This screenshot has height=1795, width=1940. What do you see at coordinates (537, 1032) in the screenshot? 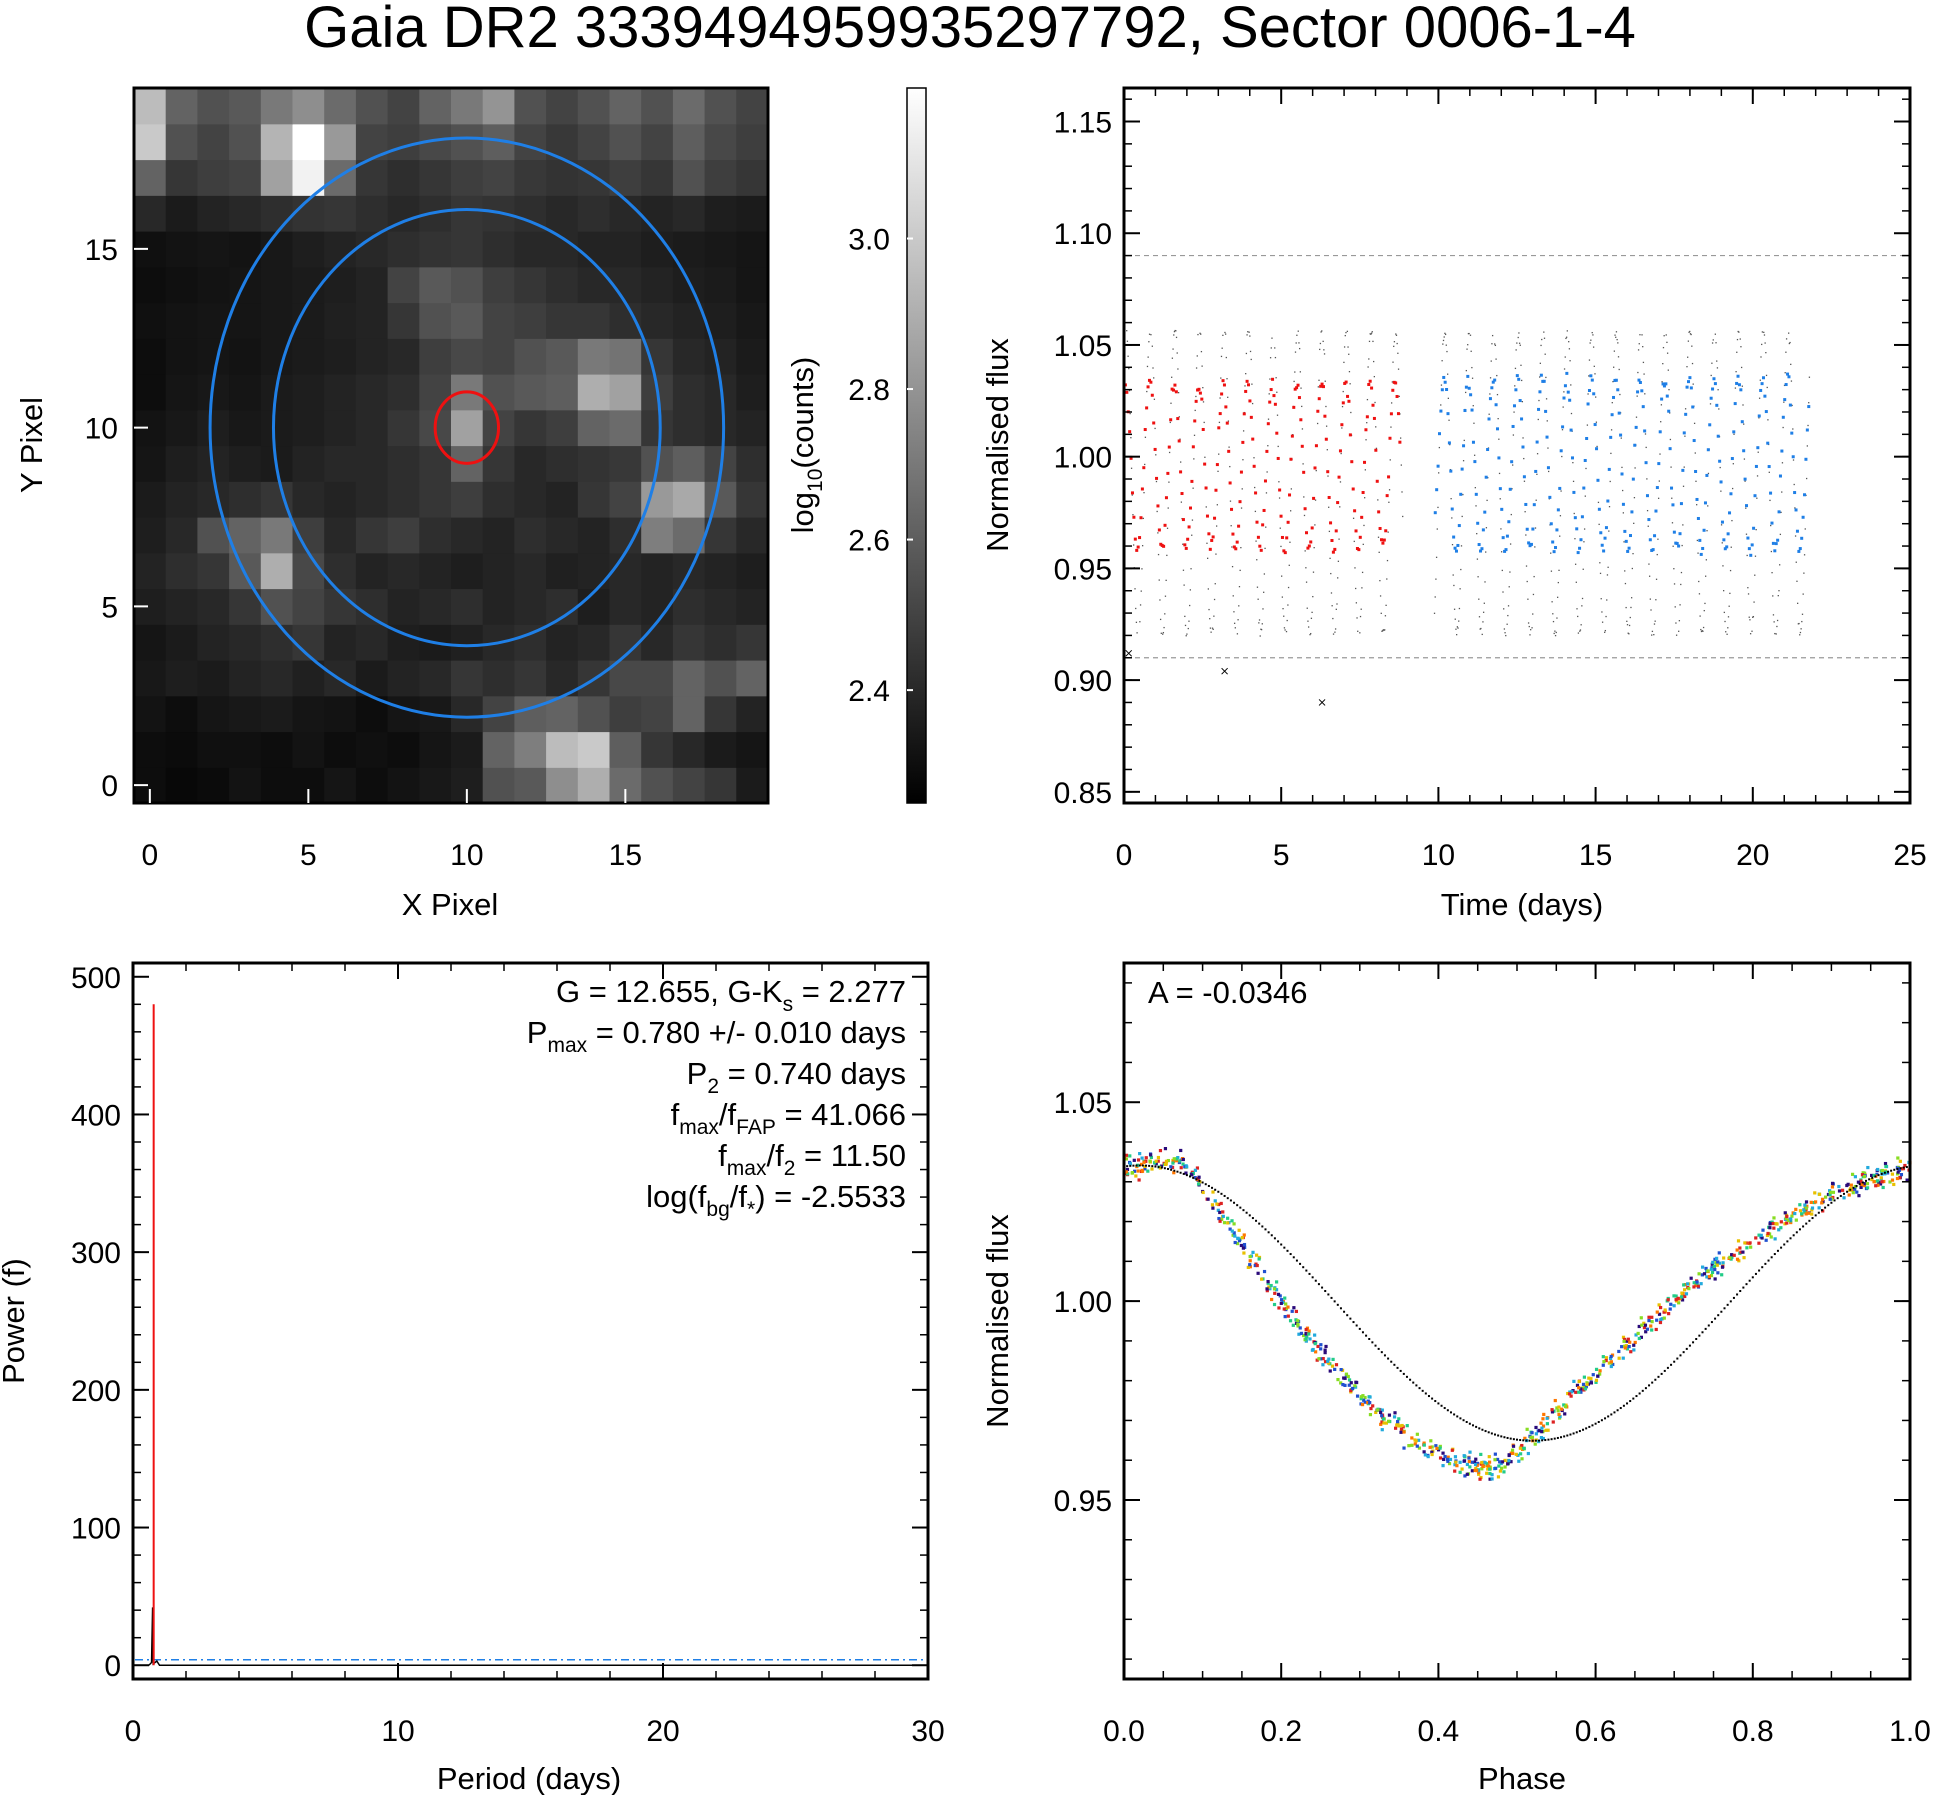
I see `annotation-pre: P` at bounding box center [537, 1032].